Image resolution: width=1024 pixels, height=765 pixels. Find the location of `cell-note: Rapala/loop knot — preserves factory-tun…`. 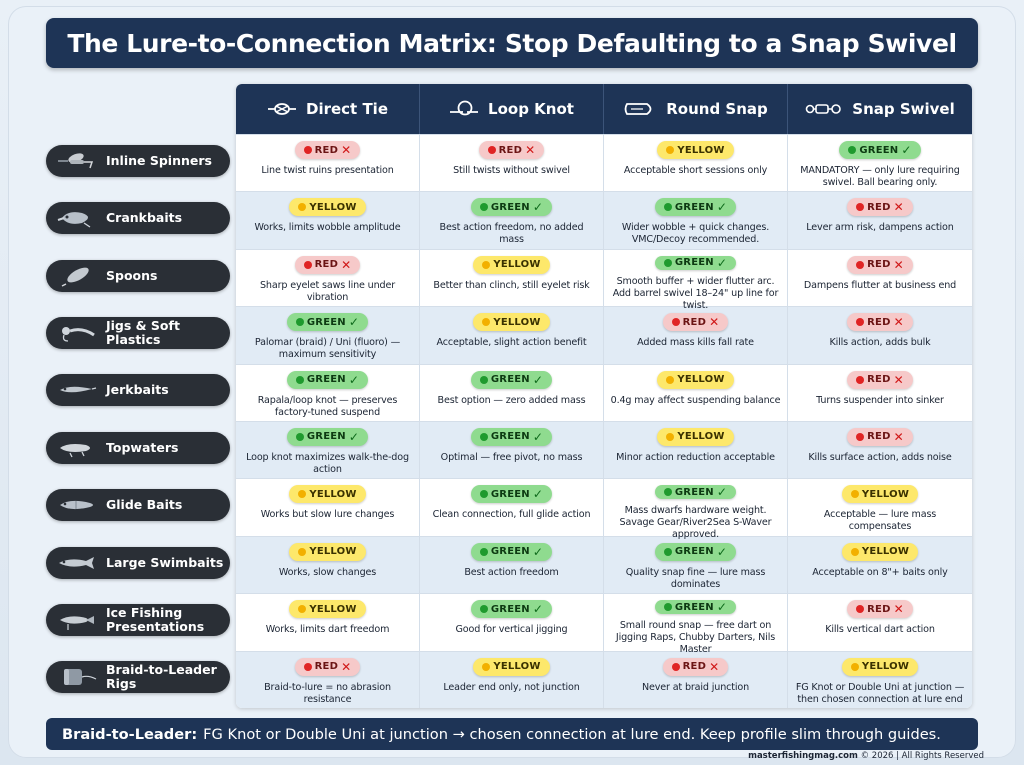

cell-note: Rapala/loop knot — preserves factory-tun… is located at coordinates (327, 406).